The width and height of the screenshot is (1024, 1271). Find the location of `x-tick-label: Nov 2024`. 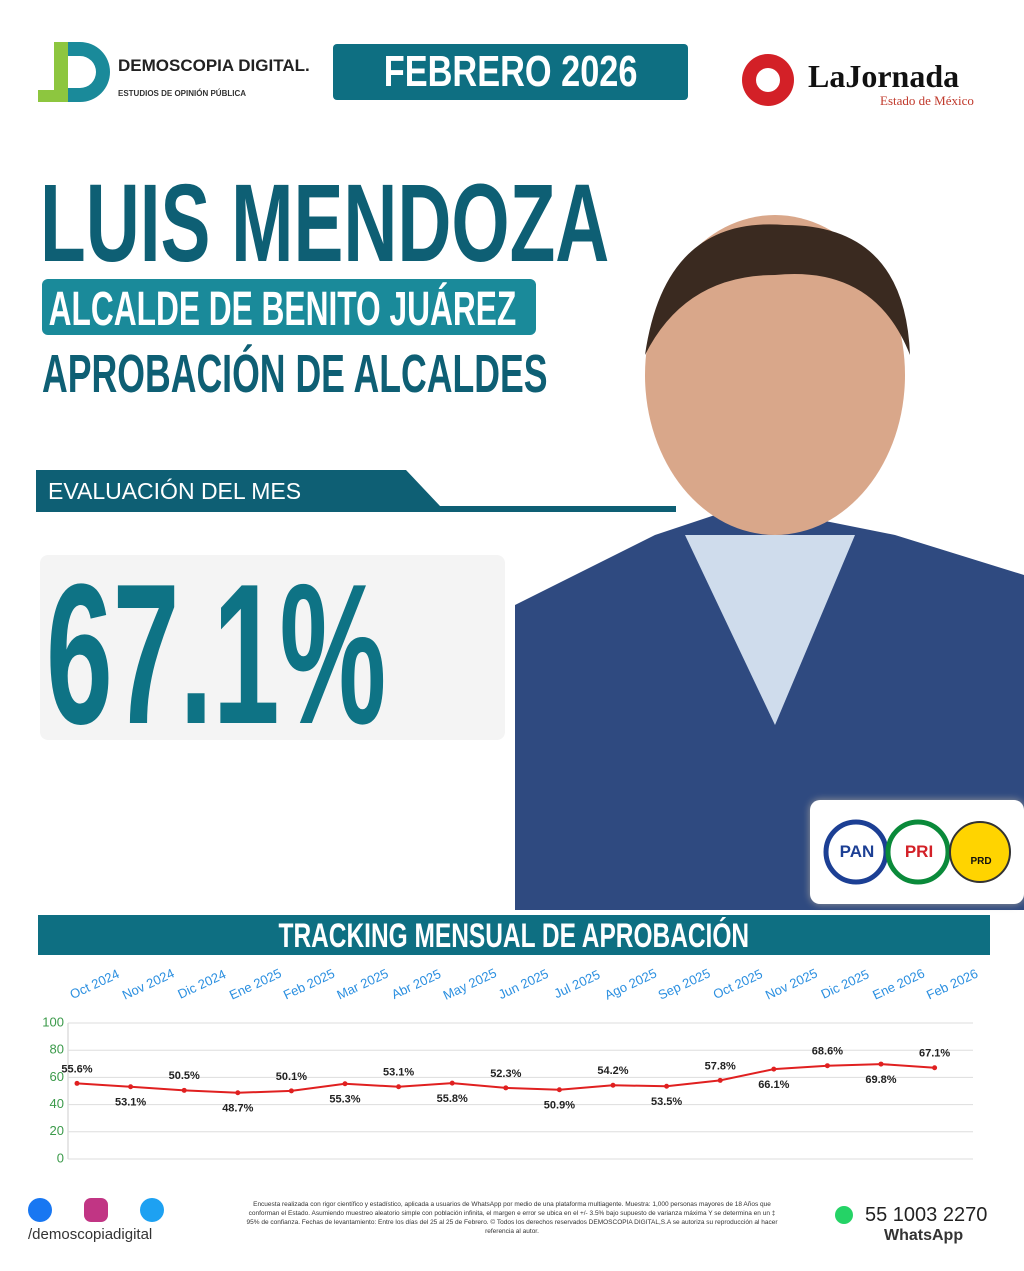

x-tick-label: Nov 2024 is located at coordinates (148, 983).